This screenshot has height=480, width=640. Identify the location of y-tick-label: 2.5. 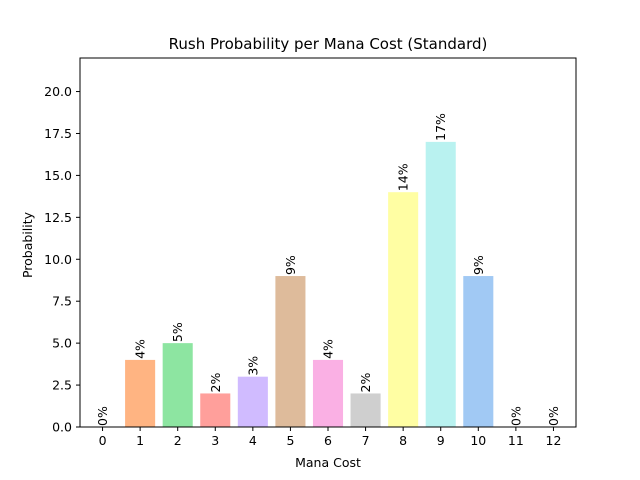
(62, 385).